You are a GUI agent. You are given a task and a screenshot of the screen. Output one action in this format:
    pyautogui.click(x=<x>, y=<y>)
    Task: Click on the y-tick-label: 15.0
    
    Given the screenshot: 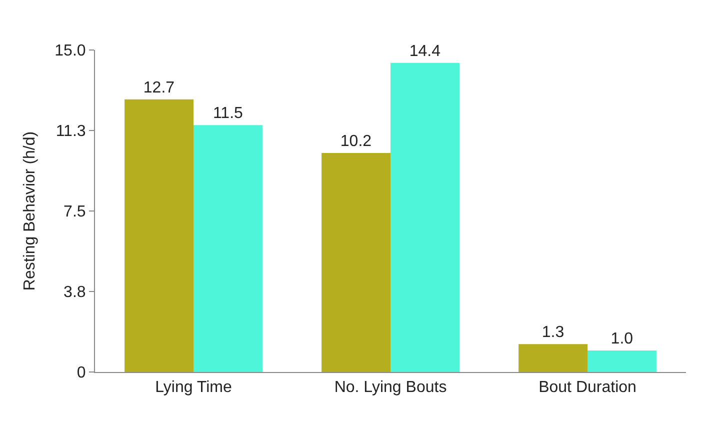 What is the action you would take?
    pyautogui.click(x=70, y=51)
    